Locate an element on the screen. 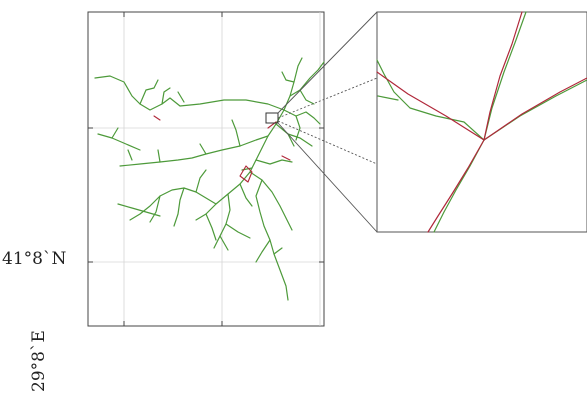 The image size is (587, 400). longitude-label: 29°8`E is located at coordinates (39, 361).